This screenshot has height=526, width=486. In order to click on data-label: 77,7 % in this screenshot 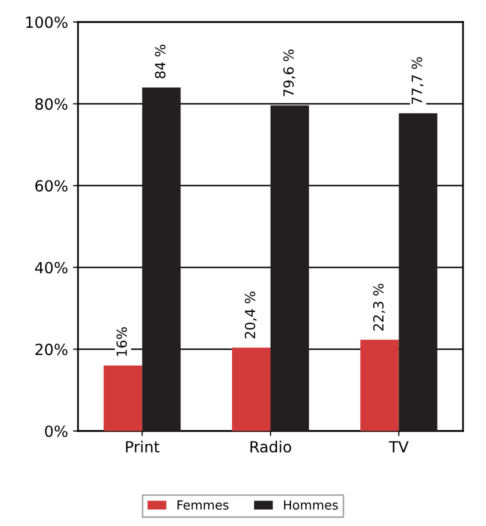, I will do `click(418, 80)`.